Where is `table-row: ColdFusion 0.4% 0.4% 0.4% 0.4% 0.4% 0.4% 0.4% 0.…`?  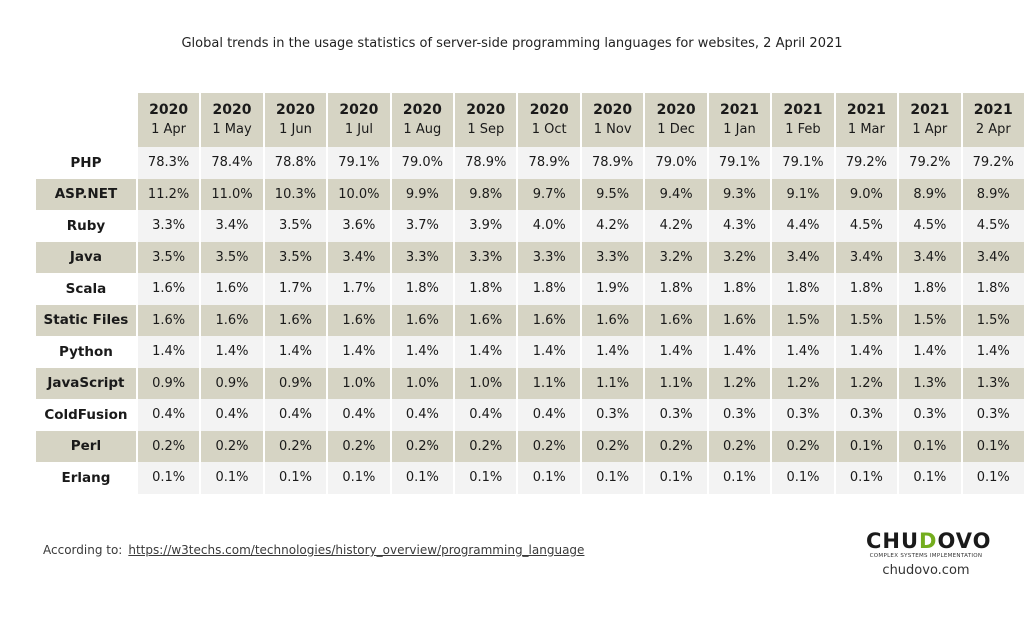 table-row: ColdFusion 0.4% 0.4% 0.4% 0.4% 0.4% 0.4% 0.4% 0.… is located at coordinates (530, 415).